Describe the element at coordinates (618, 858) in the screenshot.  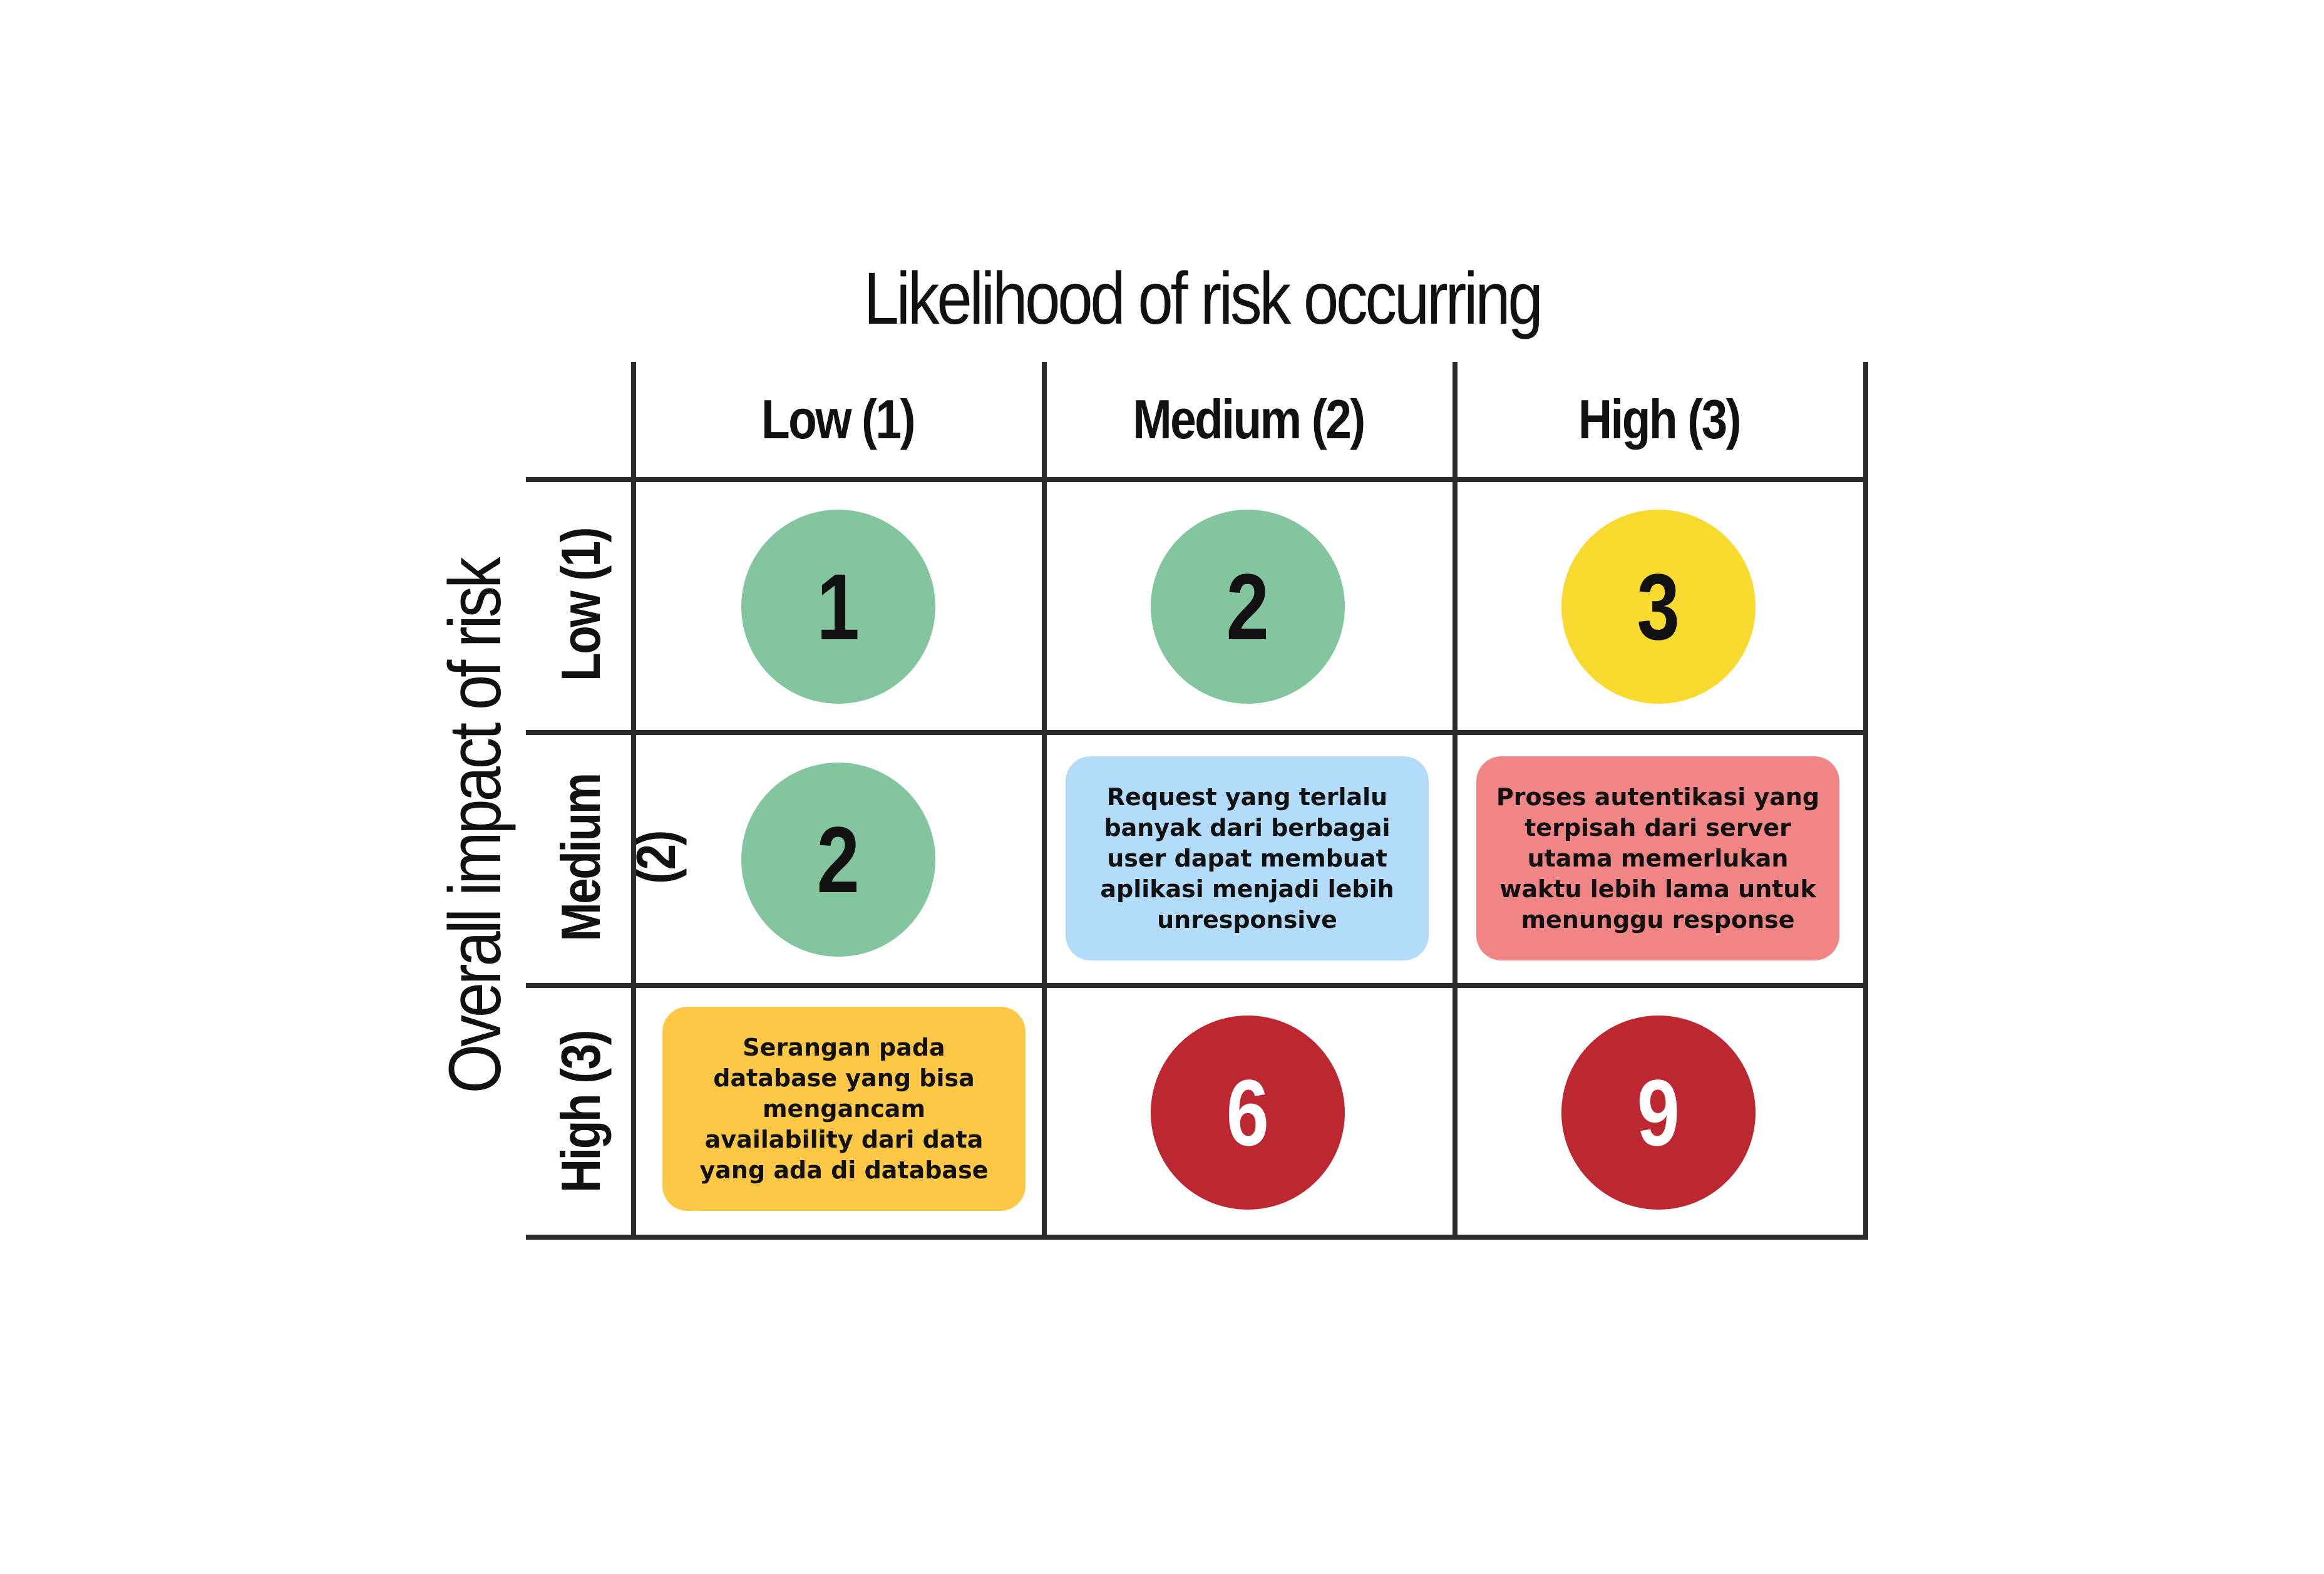
I see `row-header-medium: Medium (2)` at that location.